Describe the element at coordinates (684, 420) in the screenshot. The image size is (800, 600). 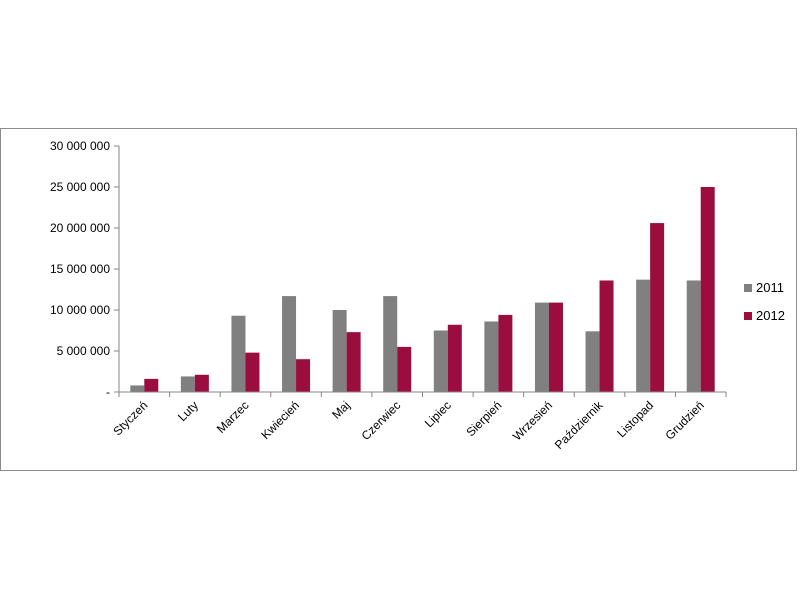
I see `x-category-label: Grudzień` at that location.